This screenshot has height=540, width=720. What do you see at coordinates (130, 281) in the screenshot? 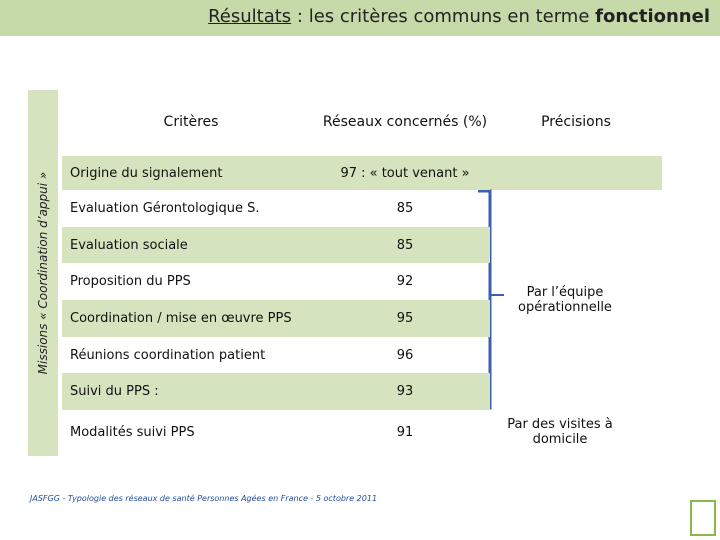
I see `criterion: Proposition du PPS` at bounding box center [130, 281].